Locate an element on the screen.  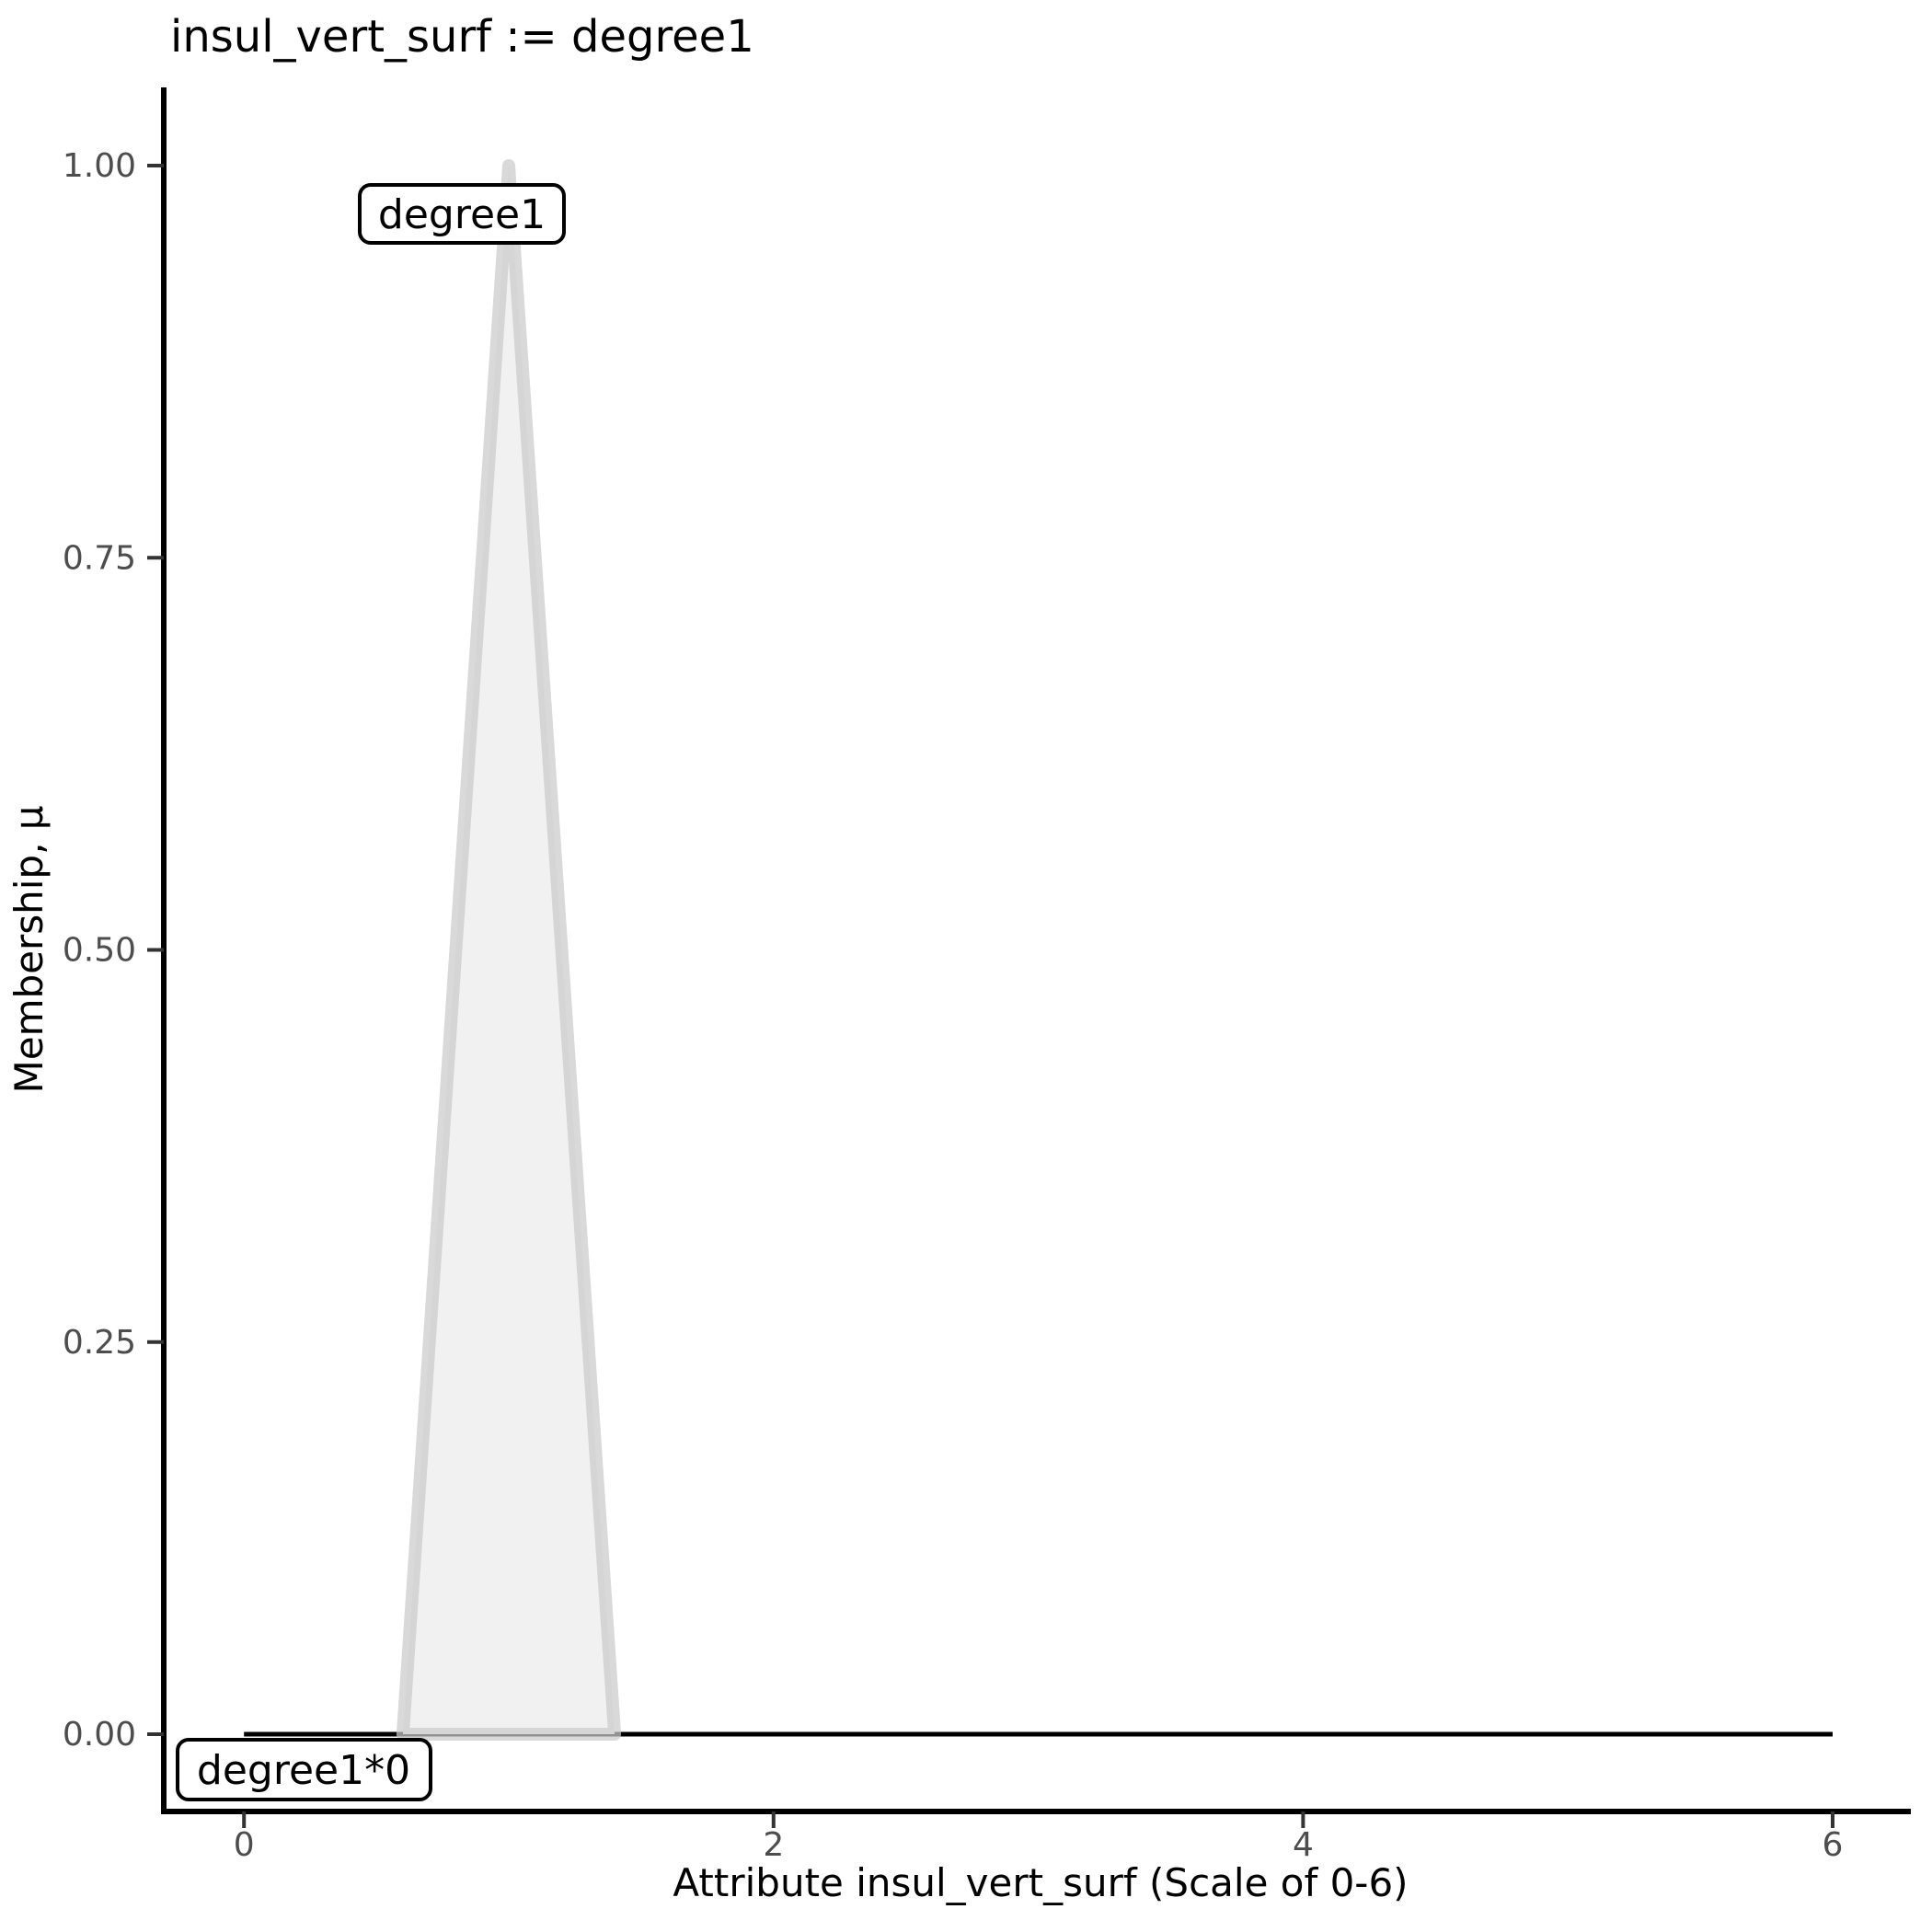
annotation-degree1-box is located at coordinates (462, 214).